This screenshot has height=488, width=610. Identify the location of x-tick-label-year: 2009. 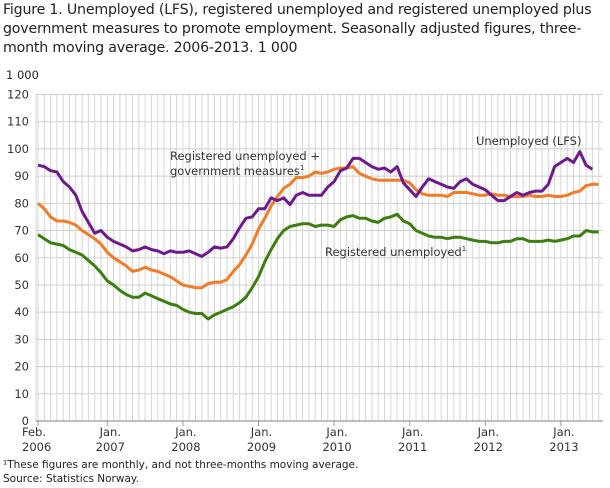
(261, 447).